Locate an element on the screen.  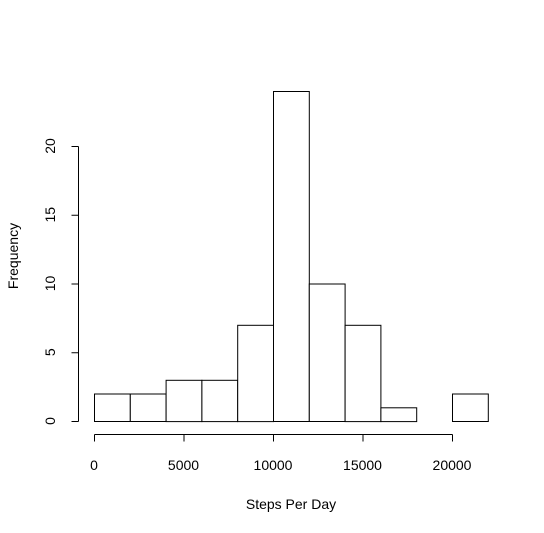
x-tick-label-15000: 15000 is located at coordinates (362, 465).